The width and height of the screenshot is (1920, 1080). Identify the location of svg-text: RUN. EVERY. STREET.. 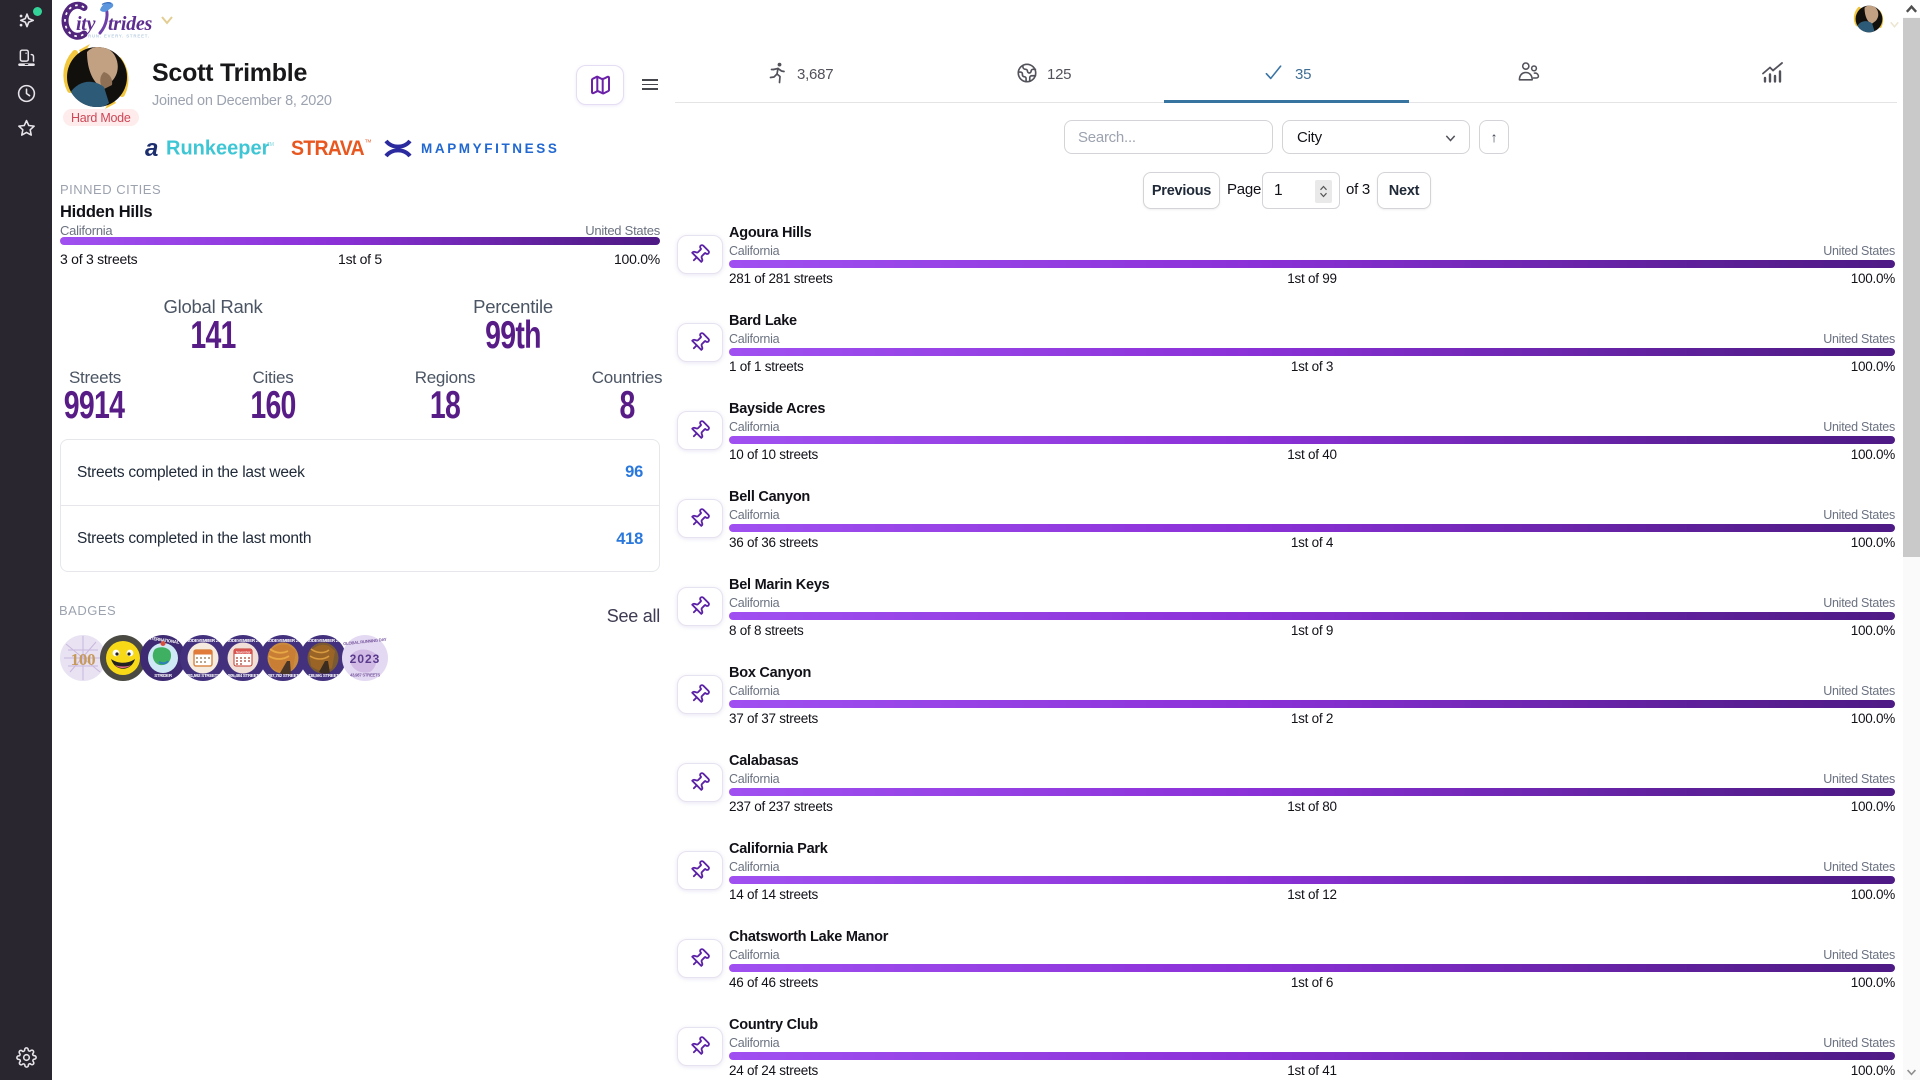
(119, 36).